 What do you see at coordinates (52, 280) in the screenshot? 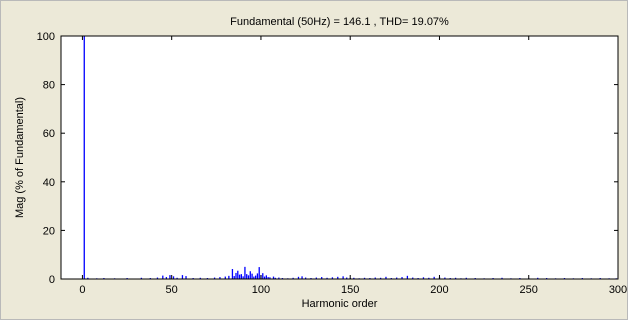
I see `y-tick-label: 0` at bounding box center [52, 280].